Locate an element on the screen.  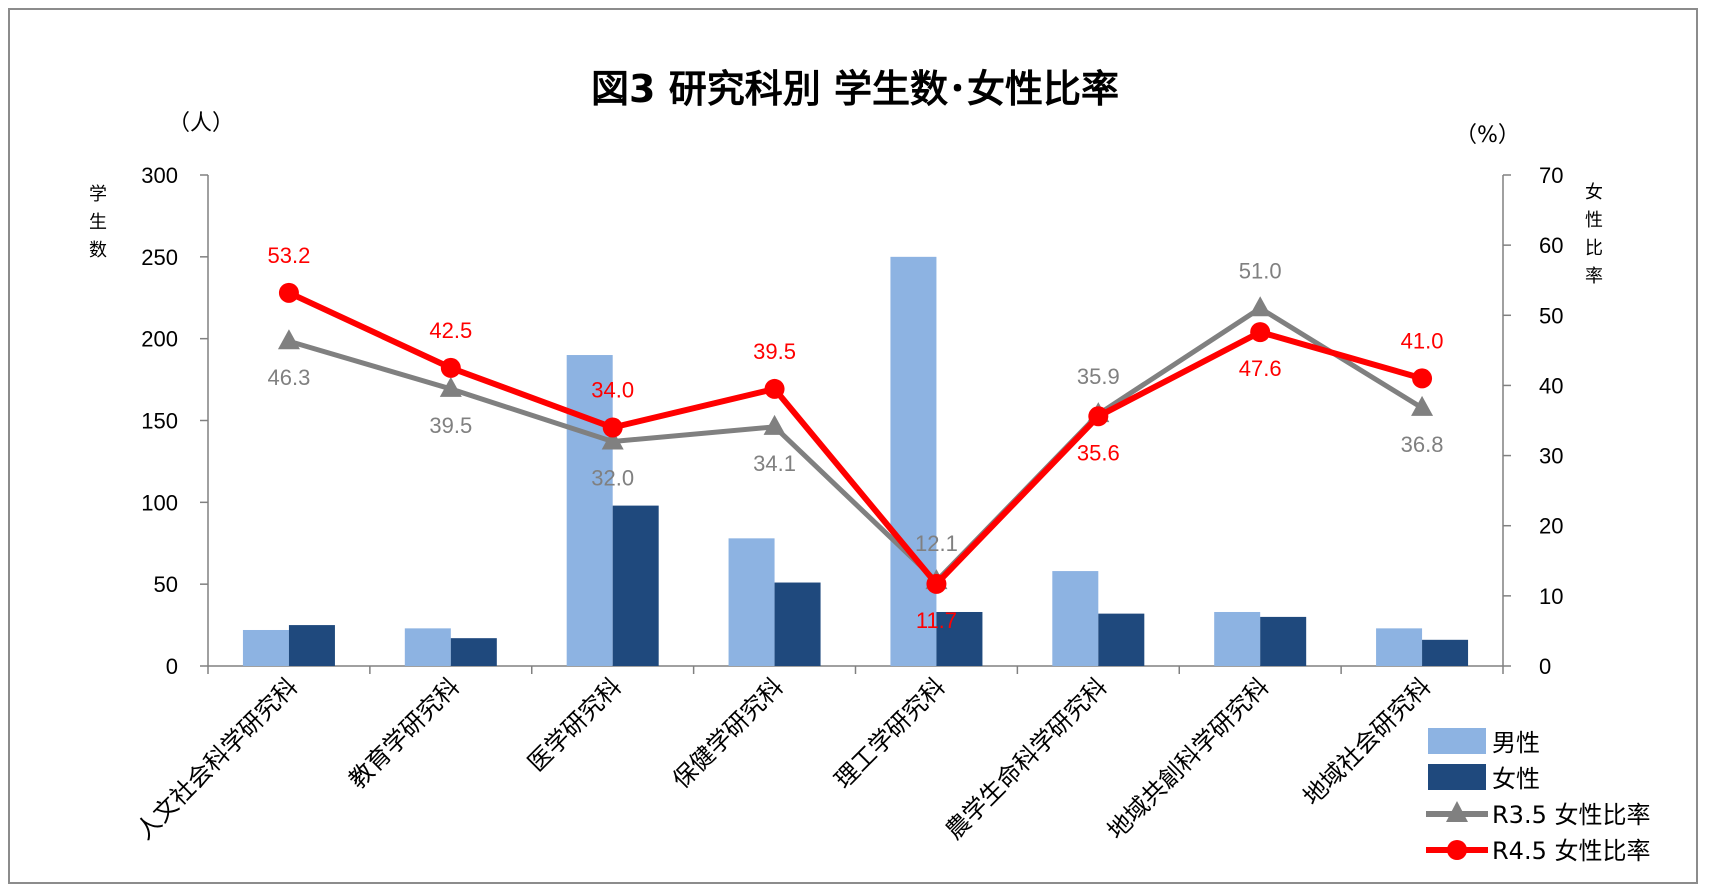
legend-marker-triangle is located at coordinates (1457, 811).